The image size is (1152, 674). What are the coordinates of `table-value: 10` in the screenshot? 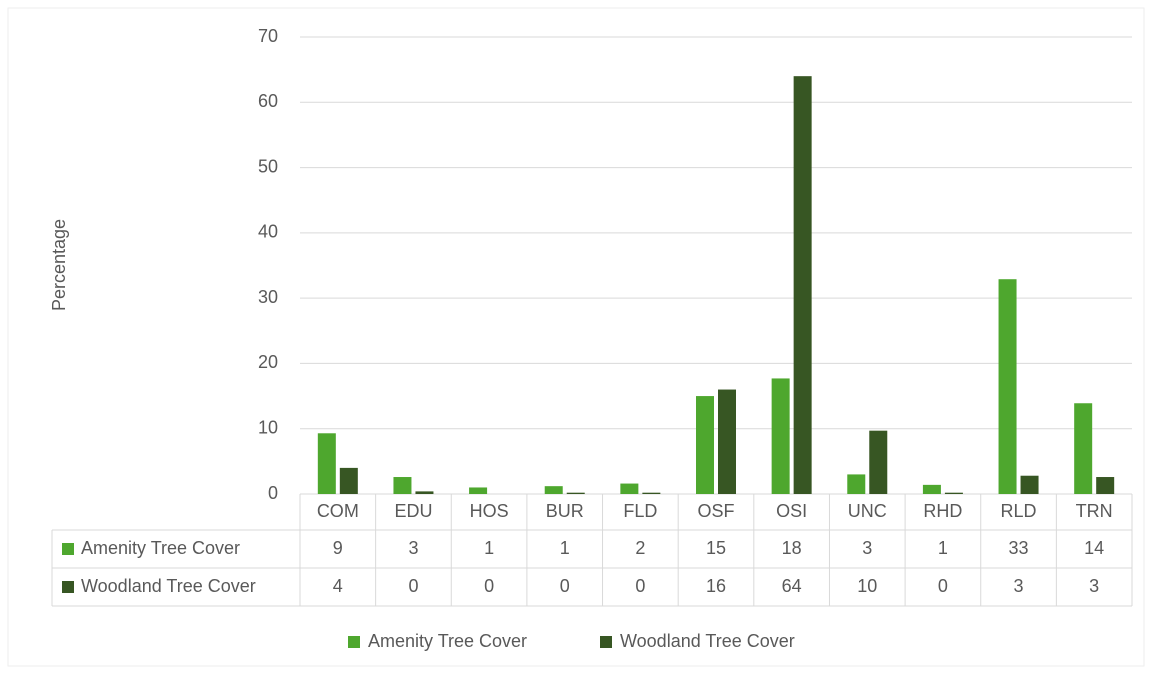 It's located at (867, 586).